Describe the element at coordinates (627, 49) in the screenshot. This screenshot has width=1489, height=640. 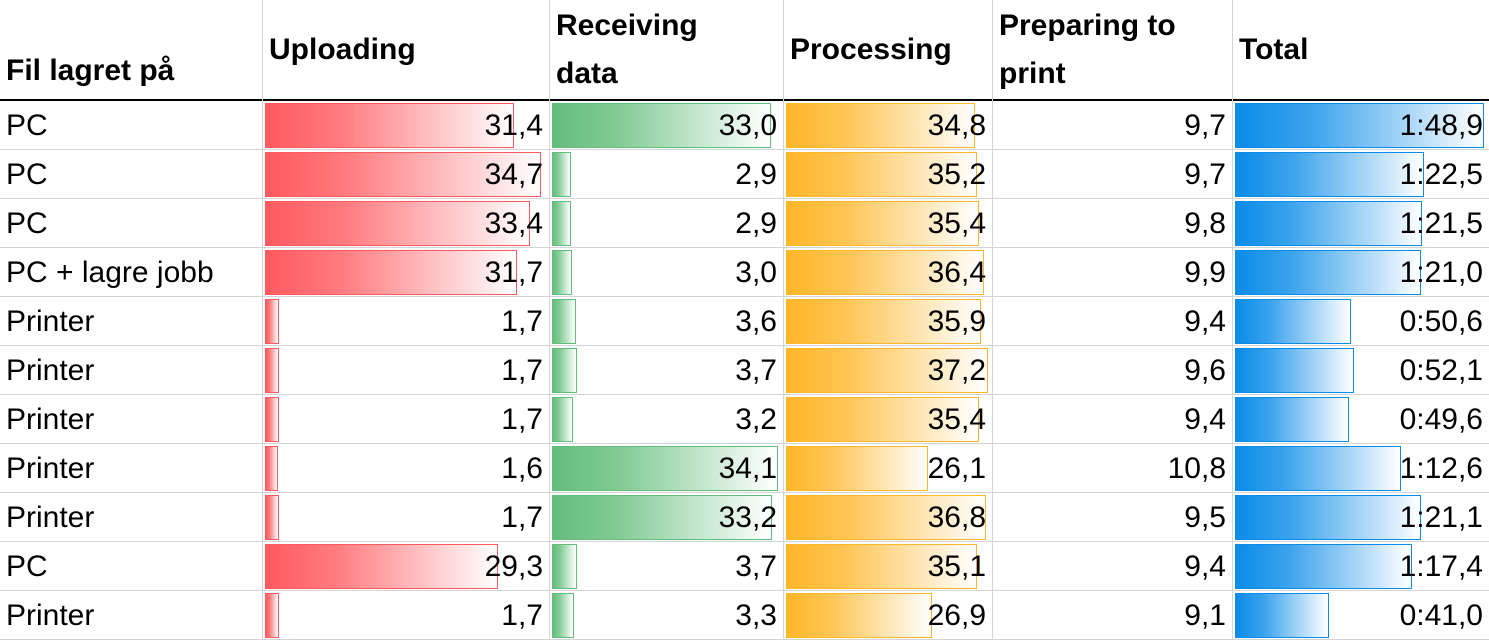
I see `header-receiving: Receiving data` at that location.